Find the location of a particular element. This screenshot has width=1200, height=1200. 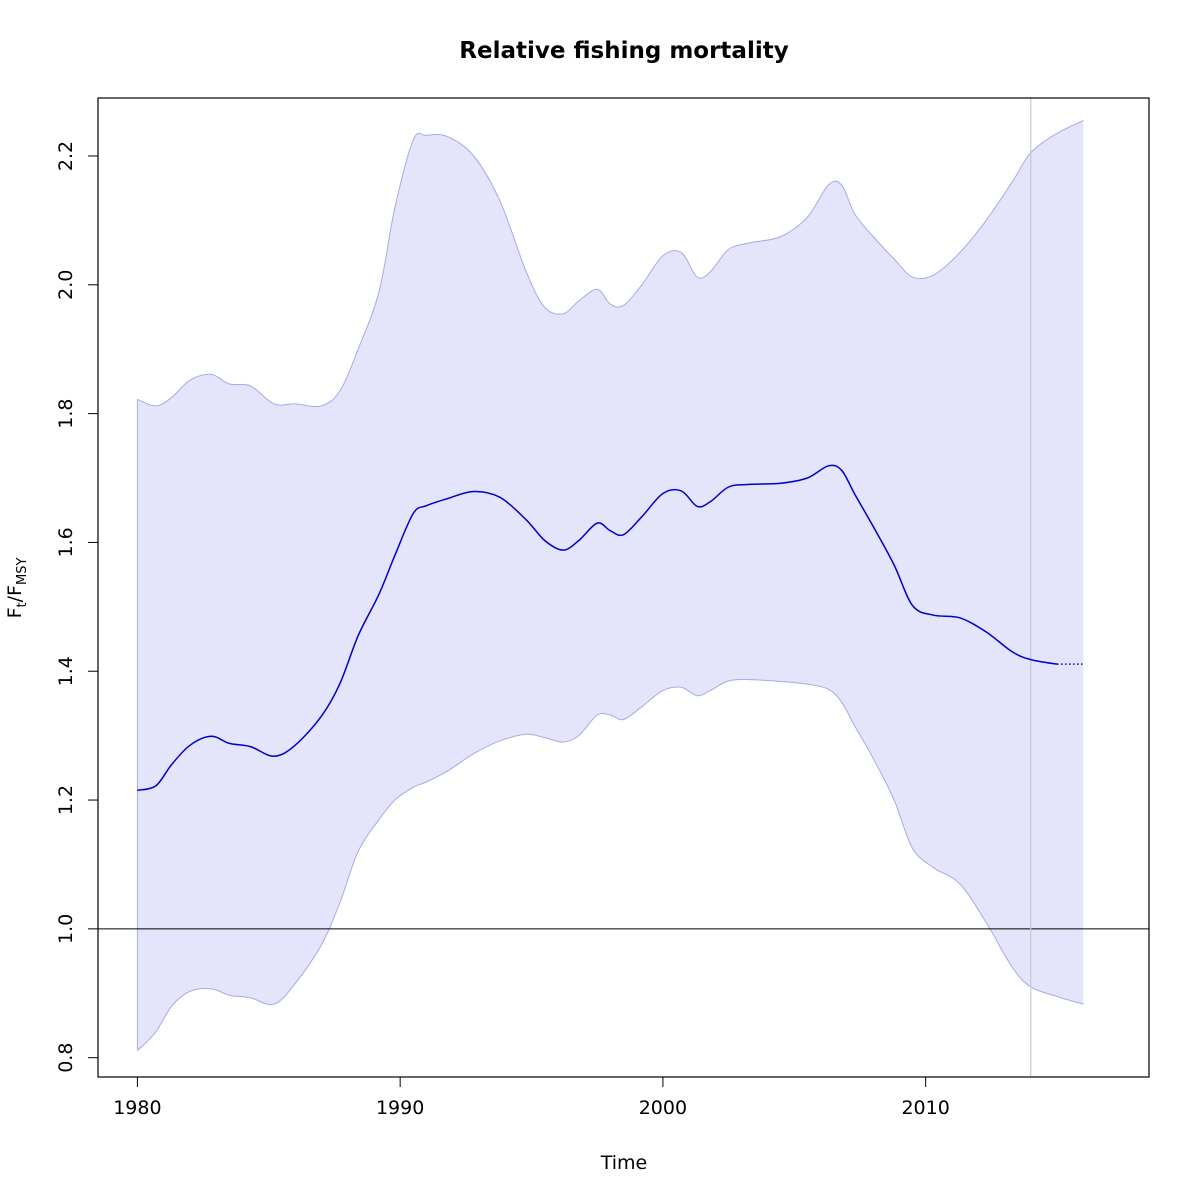

y-axis-label-separator: /F is located at coordinates (15, 593).